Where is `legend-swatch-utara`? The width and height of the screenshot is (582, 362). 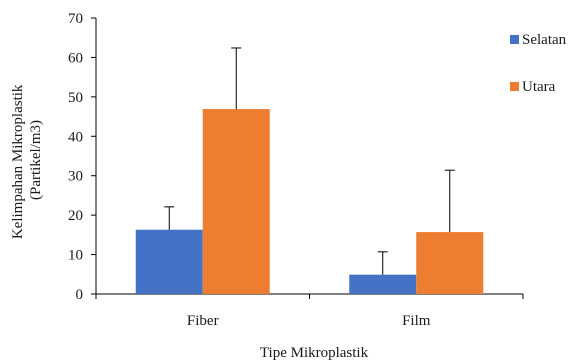
legend-swatch-utara is located at coordinates (514, 86).